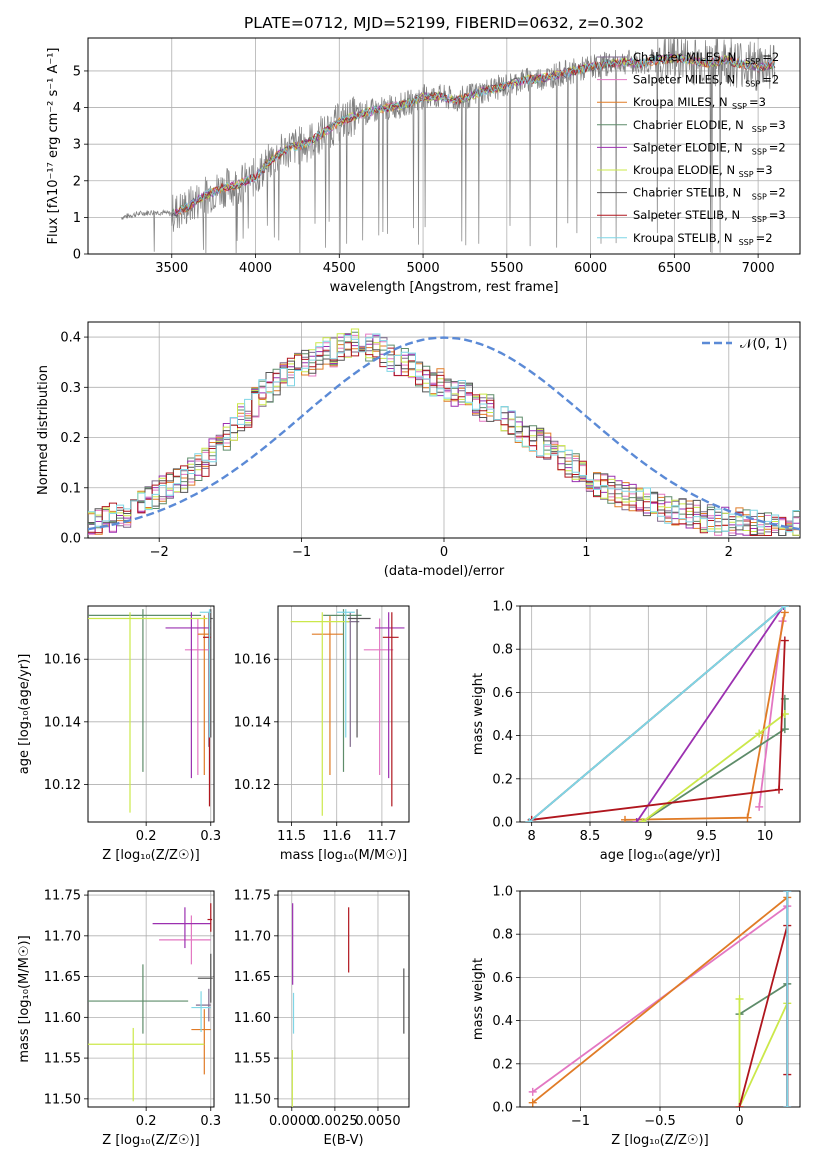 The height and width of the screenshot is (1170, 819). What do you see at coordinates (343, 999) in the screenshot?
I see `ebv-mass-frame` at bounding box center [343, 999].